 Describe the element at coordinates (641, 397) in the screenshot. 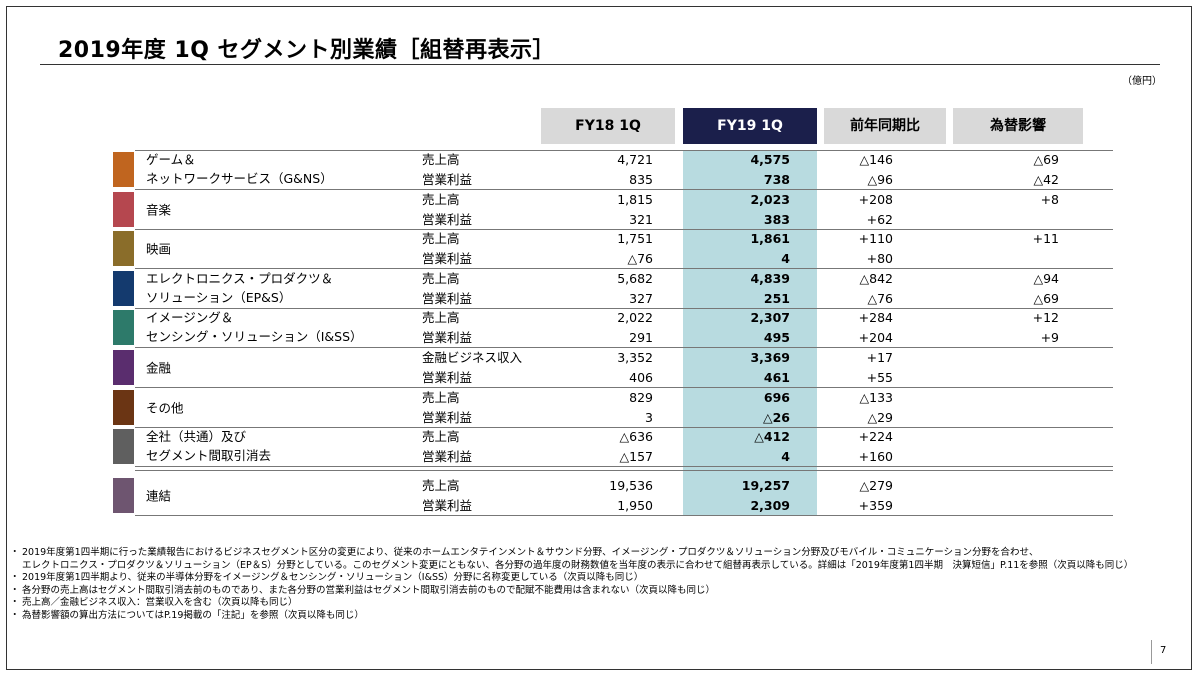

I see `fy18-value: 829` at that location.